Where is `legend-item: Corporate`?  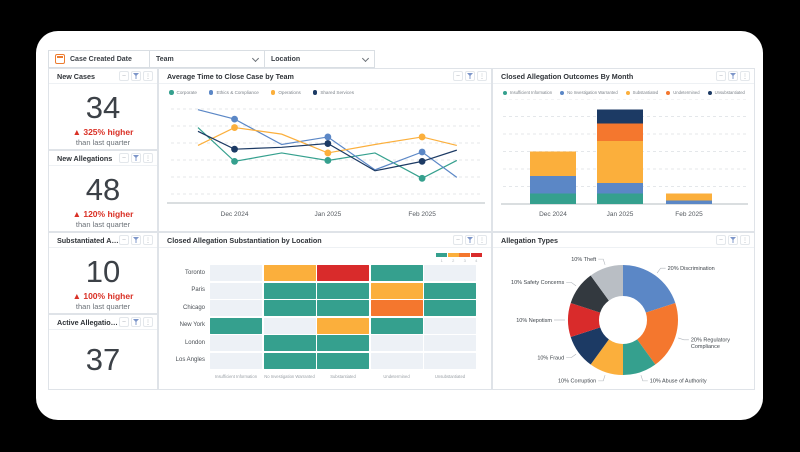
legend-item: Corporate is located at coordinates (183, 92).